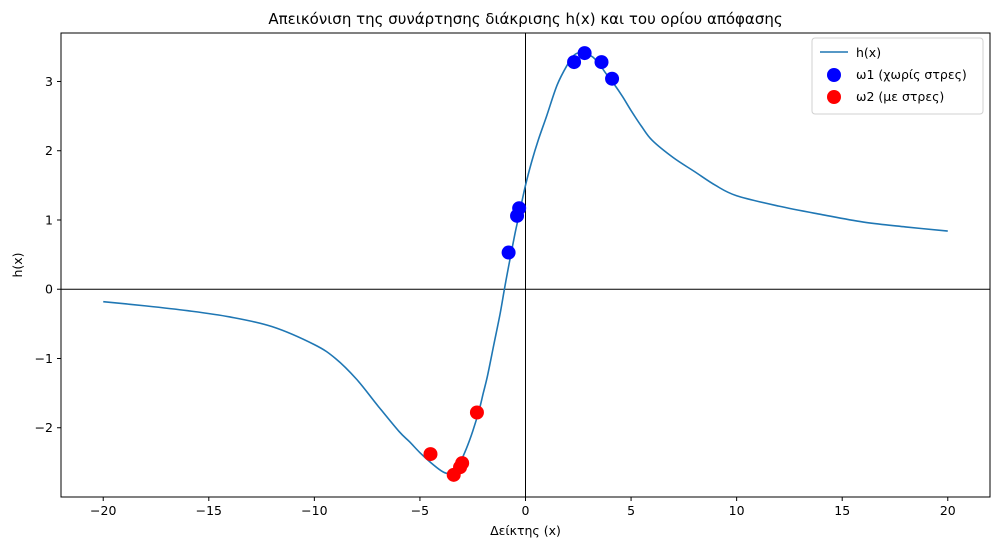 Image resolution: width=999 pixels, height=548 pixels. I want to click on x-tick-label: 5, so click(631, 510).